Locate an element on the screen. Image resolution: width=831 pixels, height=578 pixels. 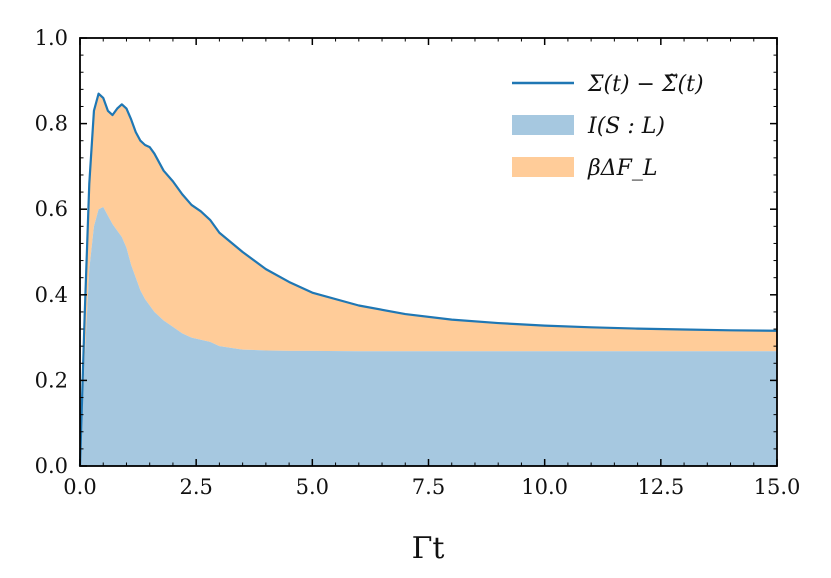
x-tick-label: 10.0 is located at coordinates (544, 487).